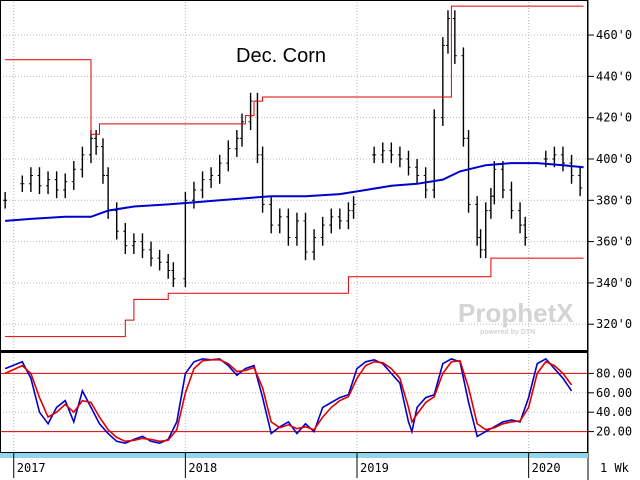 The image size is (640, 480). What do you see at coordinates (614, 118) in the screenshot?
I see `price-tick-label: 420'0` at bounding box center [614, 118].